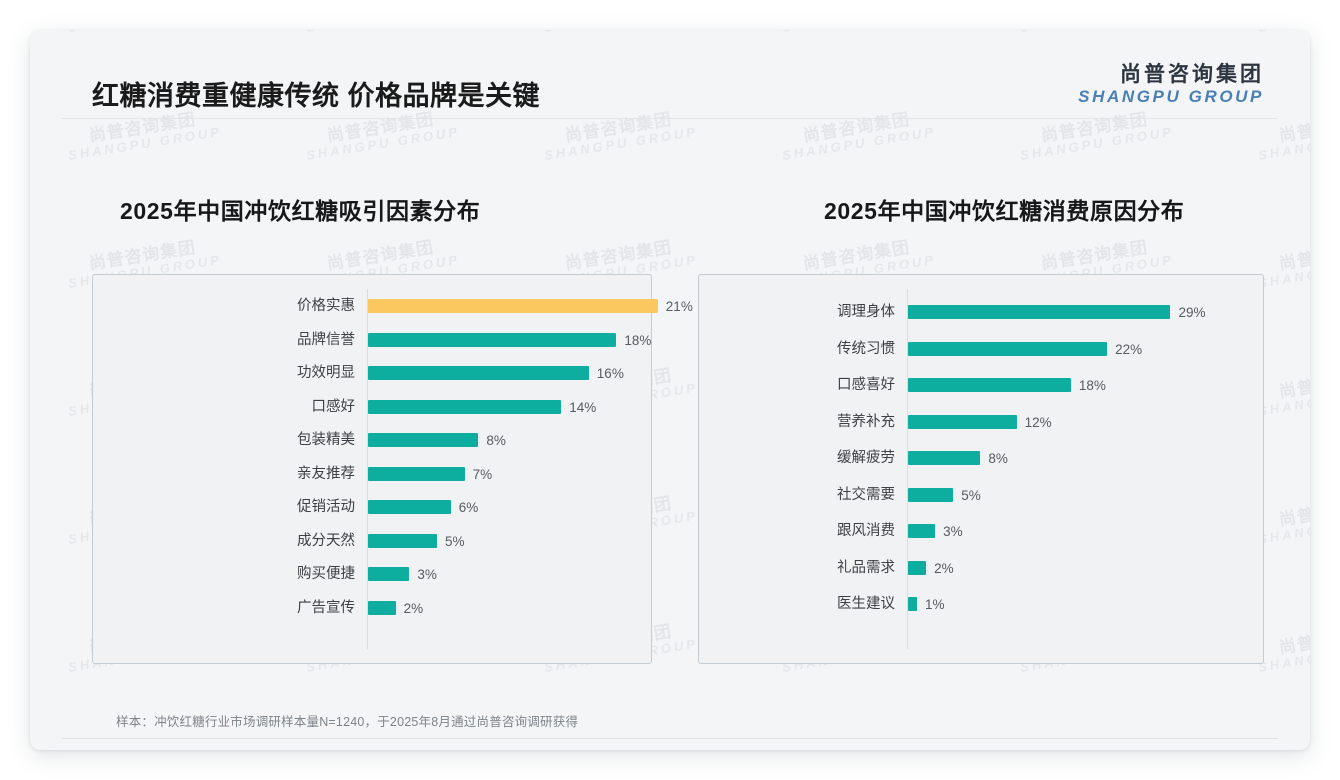 This screenshot has width=1340, height=780. Describe the element at coordinates (1171, 97) in the screenshot. I see `brand-name-en: SHANGPU GROUP` at that location.